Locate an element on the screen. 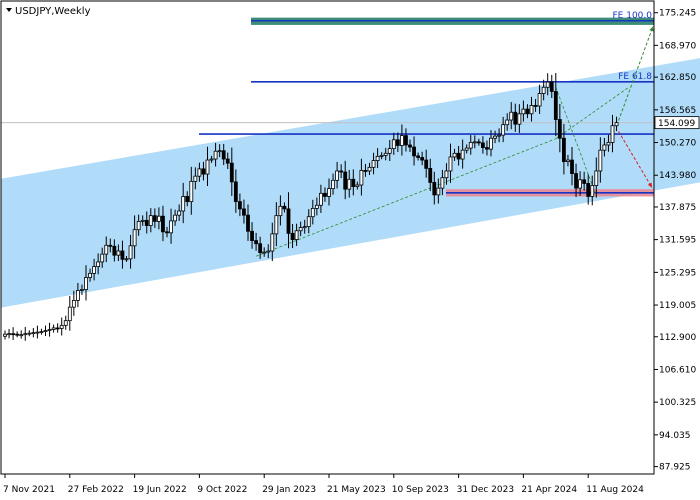 This screenshot has width=700, height=500. y-tick-label: 168.970 is located at coordinates (677, 46).